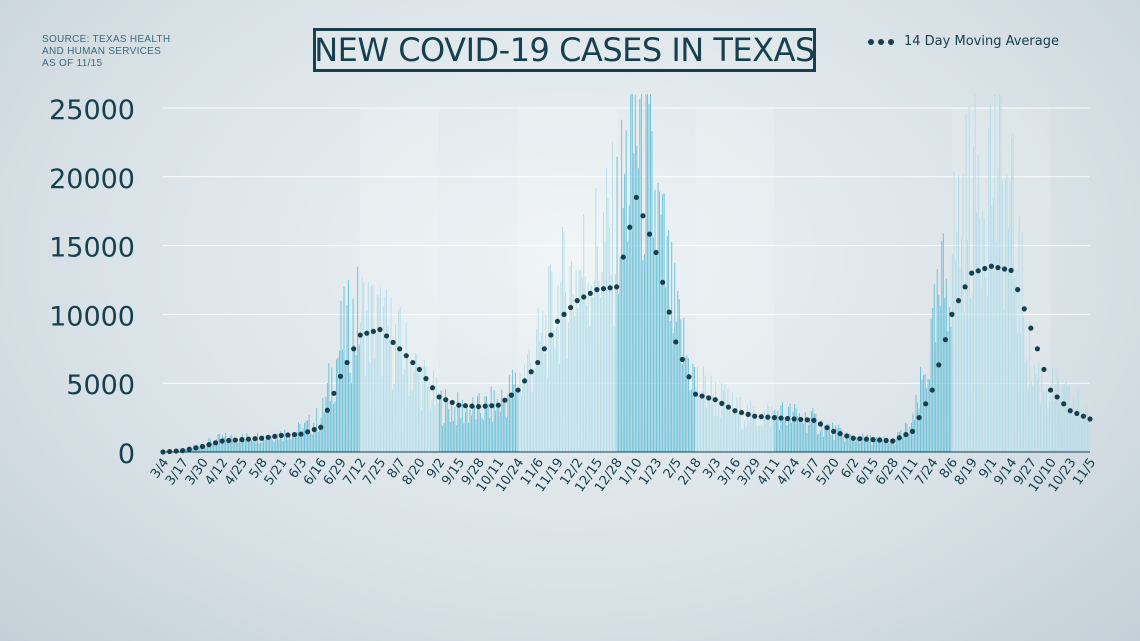 This screenshot has height=641, width=1140. Describe the element at coordinates (963, 41) in the screenshot. I see `legend: 14 Day Moving Average` at that location.